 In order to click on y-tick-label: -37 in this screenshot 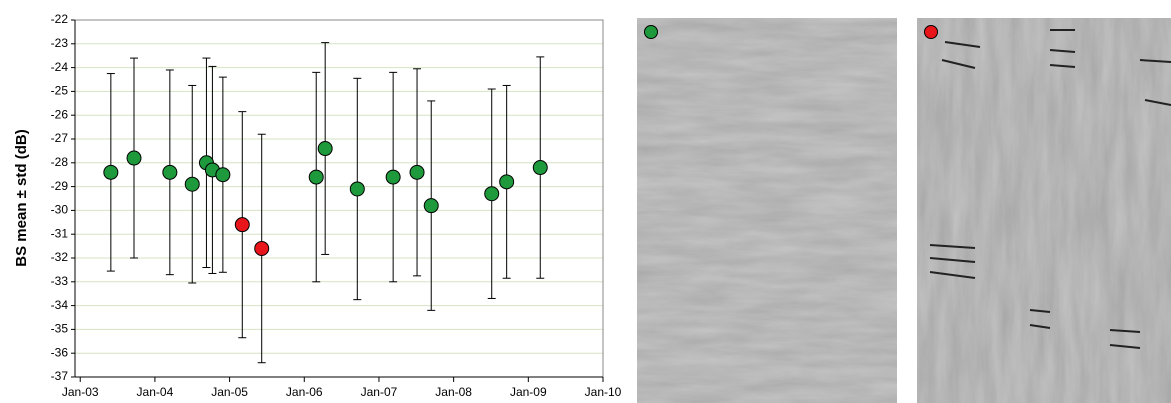, I will do `click(60, 376)`.